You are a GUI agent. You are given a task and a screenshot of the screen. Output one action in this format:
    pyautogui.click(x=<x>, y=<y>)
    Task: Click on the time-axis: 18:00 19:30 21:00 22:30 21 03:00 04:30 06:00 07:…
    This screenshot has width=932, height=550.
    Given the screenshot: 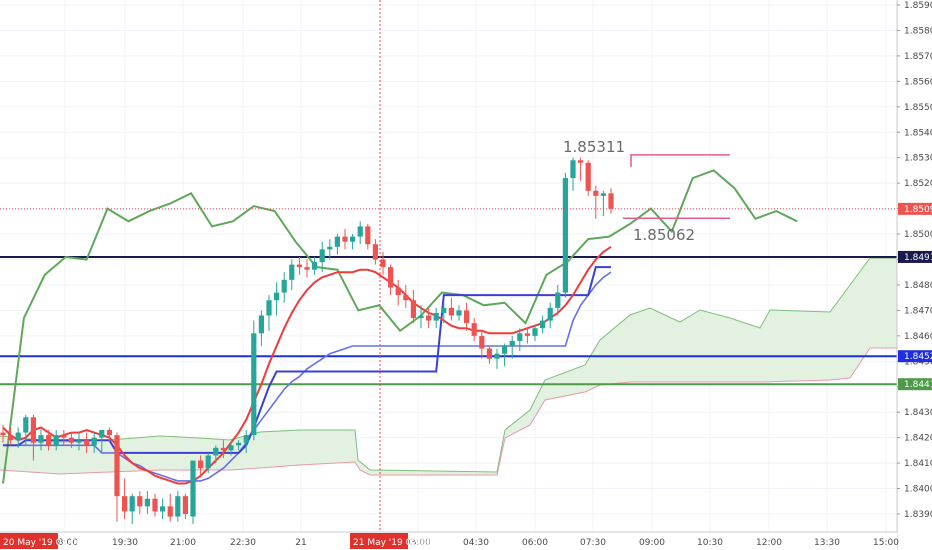 What is the action you would take?
    pyautogui.click(x=449, y=540)
    